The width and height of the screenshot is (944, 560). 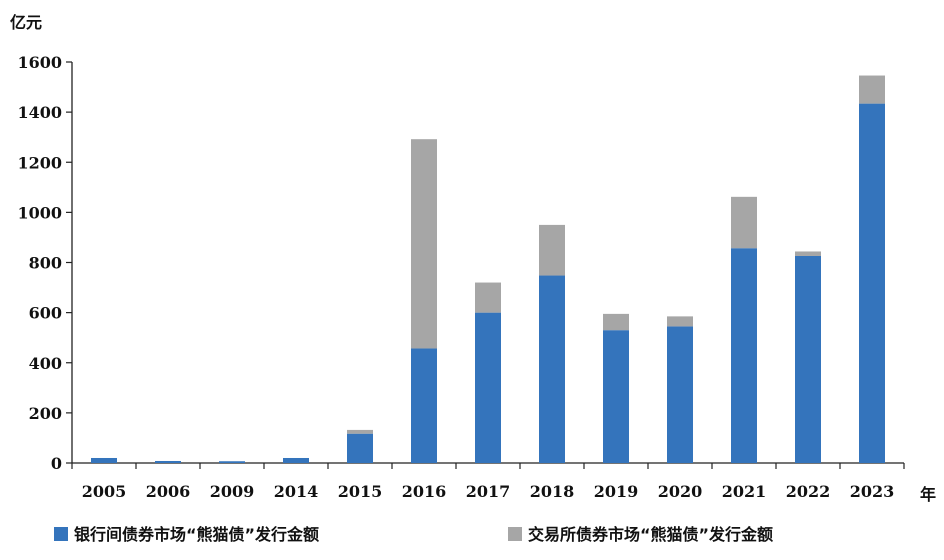 I want to click on x-tick-label: 2019, so click(x=616, y=491).